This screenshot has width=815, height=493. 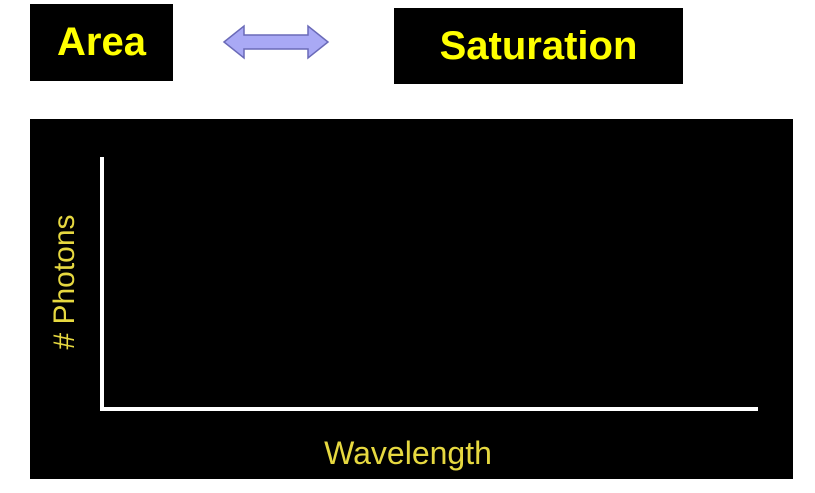 I want to click on saturation-label-box: Saturation, so click(x=538, y=46).